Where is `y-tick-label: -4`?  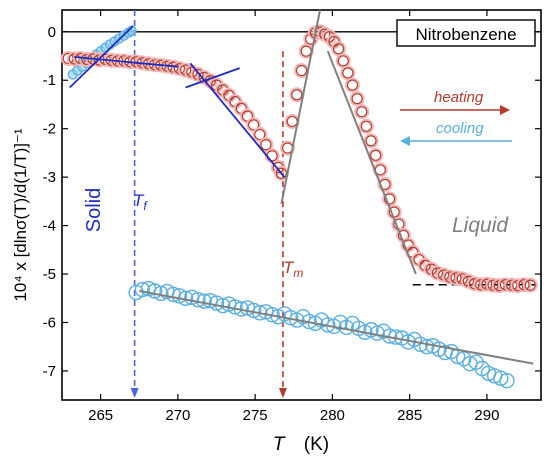 y-tick-label: -4 is located at coordinates (49, 226).